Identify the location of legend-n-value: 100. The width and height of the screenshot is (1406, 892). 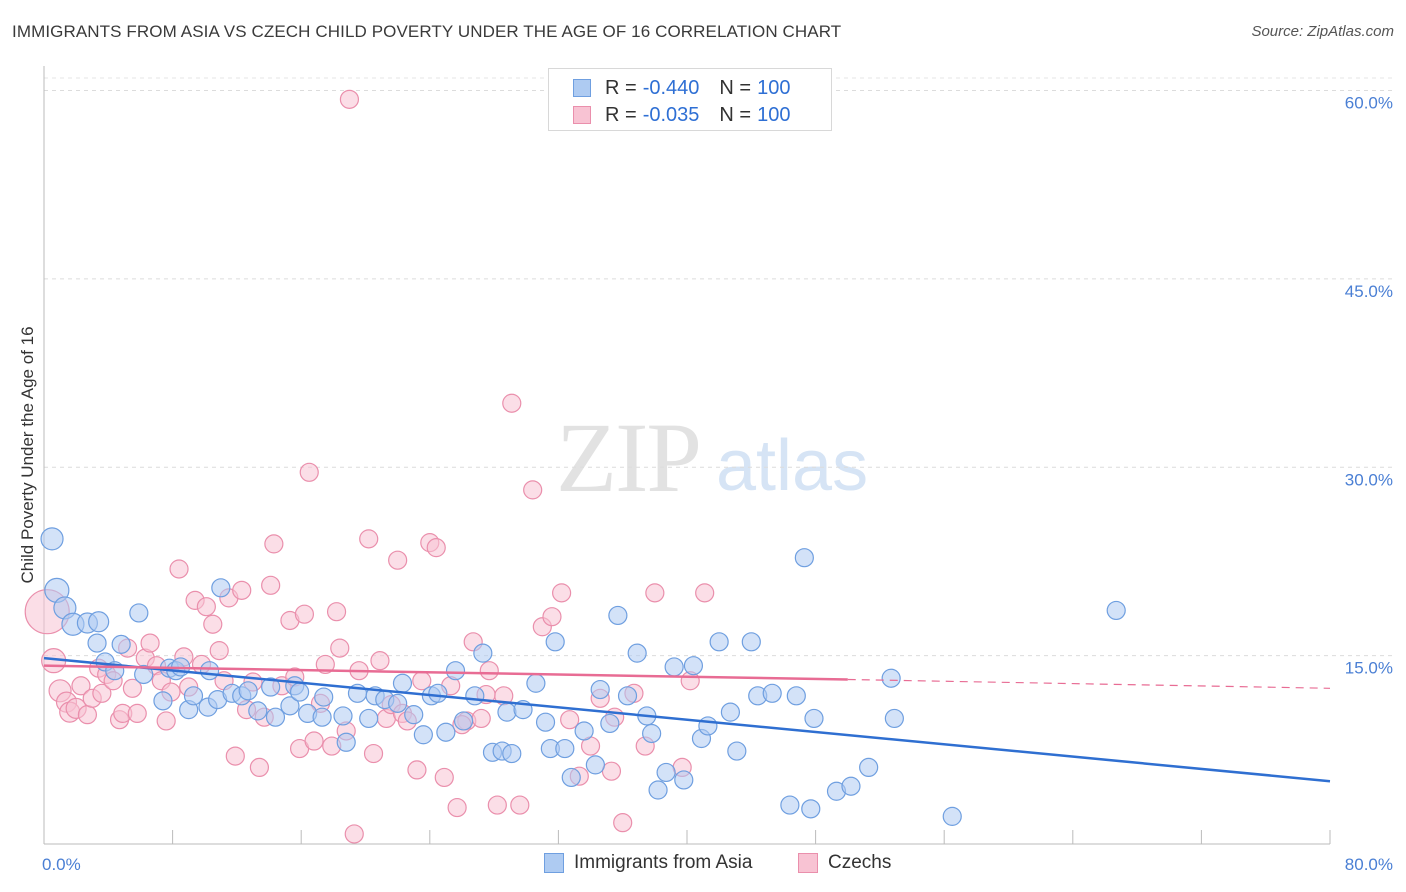
(774, 87).